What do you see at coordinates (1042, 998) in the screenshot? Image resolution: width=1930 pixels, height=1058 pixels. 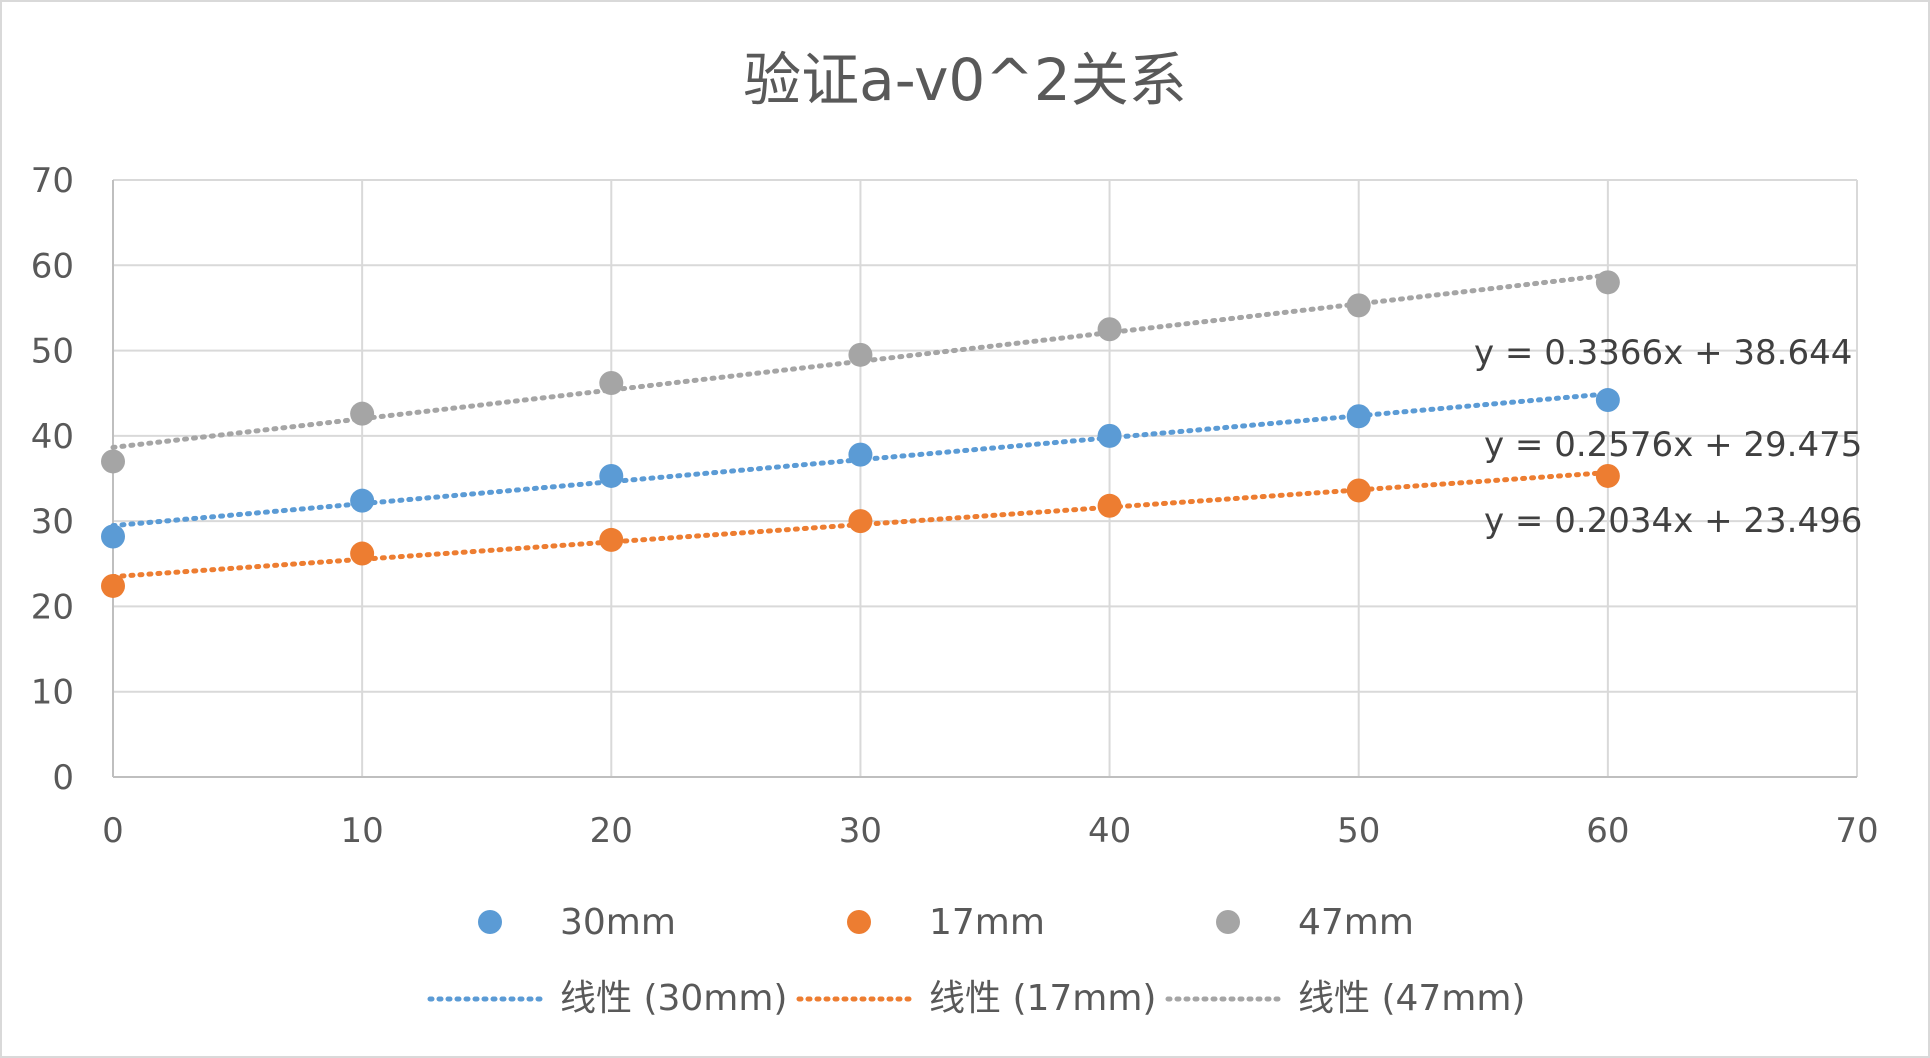 I see `legend-trendline-label-17mm: 线性 (17mm)` at bounding box center [1042, 998].